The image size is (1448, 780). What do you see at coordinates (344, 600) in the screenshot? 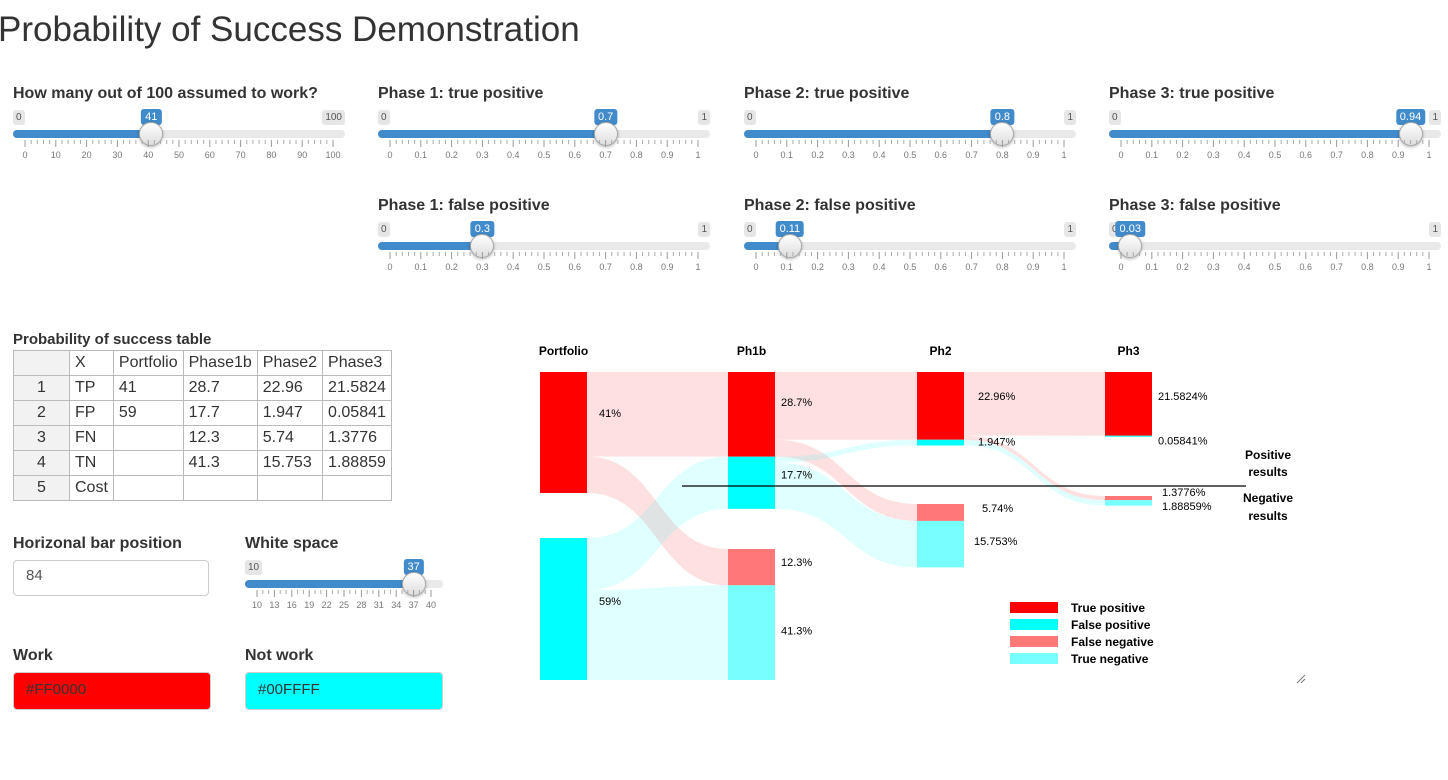
I see `slider-ticks: 10 13 16 19 22 25 28 31 34 37 40` at bounding box center [344, 600].